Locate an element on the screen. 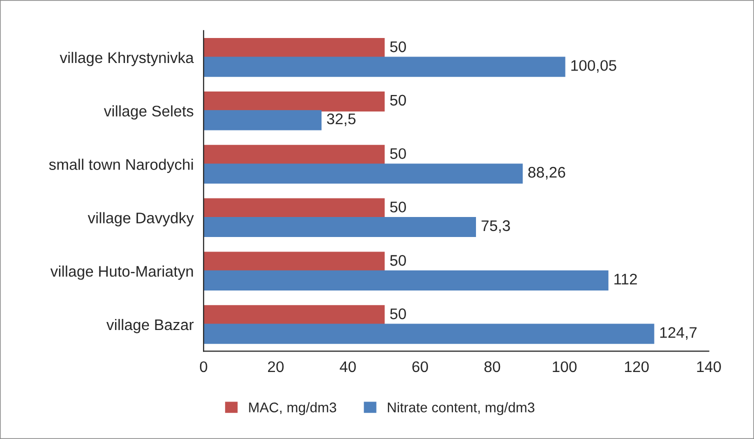  legend-label: MAC, mg/dm3 is located at coordinates (292, 409).